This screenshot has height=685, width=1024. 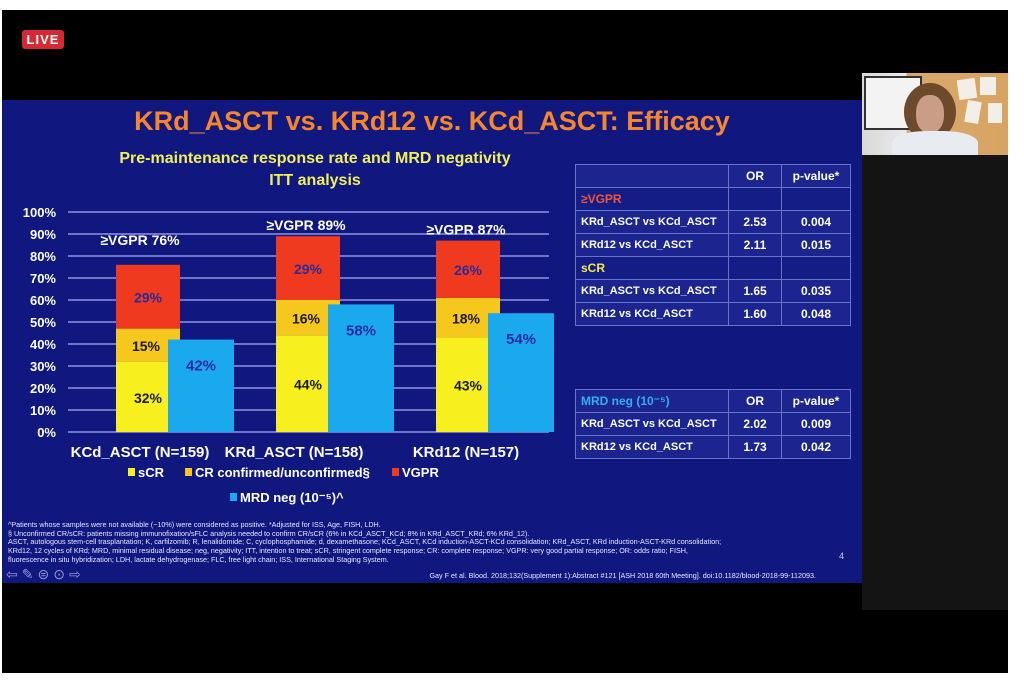 I want to click on y-tick-label: 70%, so click(x=43, y=278).